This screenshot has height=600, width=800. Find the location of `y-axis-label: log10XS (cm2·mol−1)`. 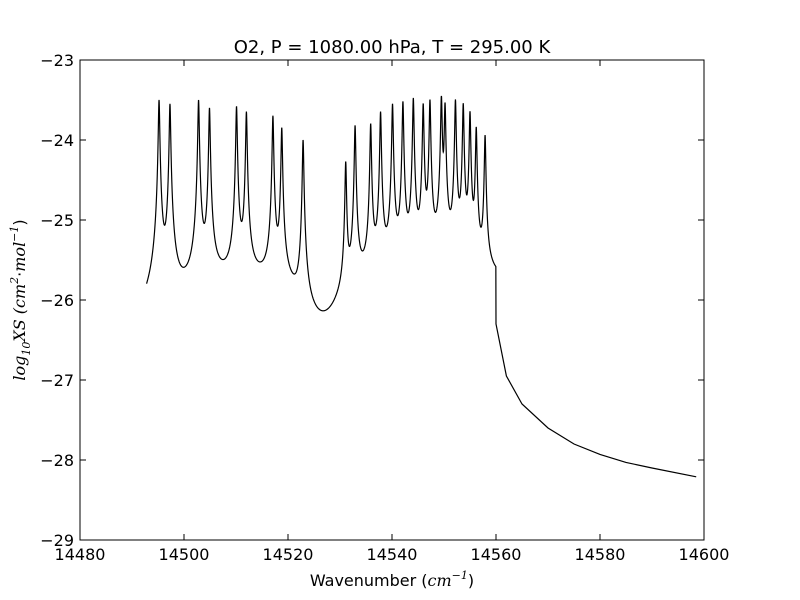

y-axis-label: log10XS (cm2·mol−1) is located at coordinates (20, 299).